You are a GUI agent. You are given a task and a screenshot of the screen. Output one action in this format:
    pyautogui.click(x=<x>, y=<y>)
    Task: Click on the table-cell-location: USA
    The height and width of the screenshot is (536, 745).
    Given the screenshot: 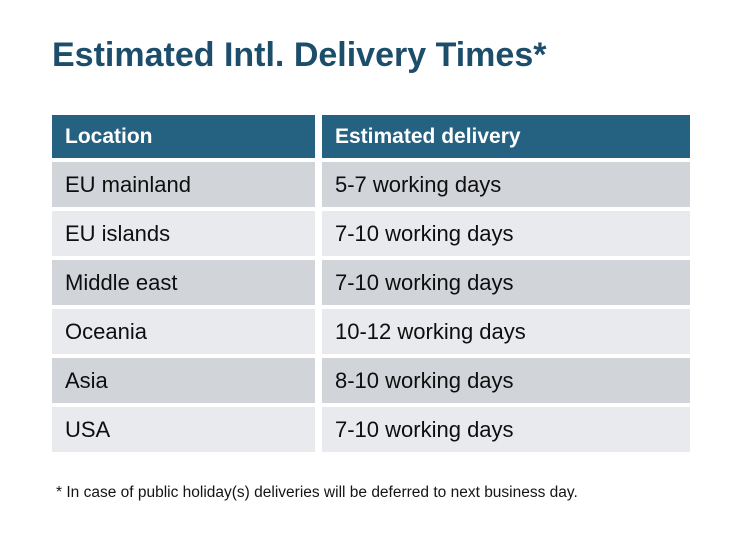 What is the action you would take?
    pyautogui.click(x=183, y=429)
    